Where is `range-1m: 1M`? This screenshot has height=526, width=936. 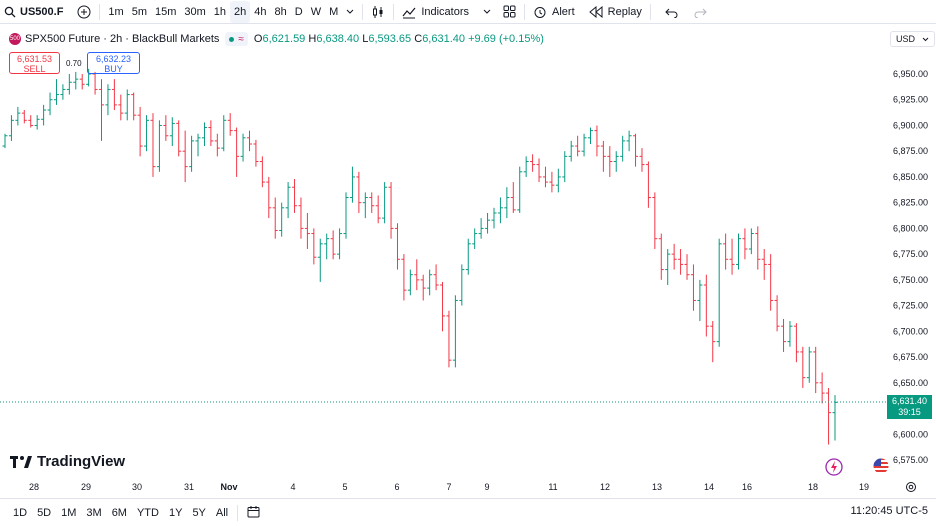 range-1m: 1M is located at coordinates (69, 512).